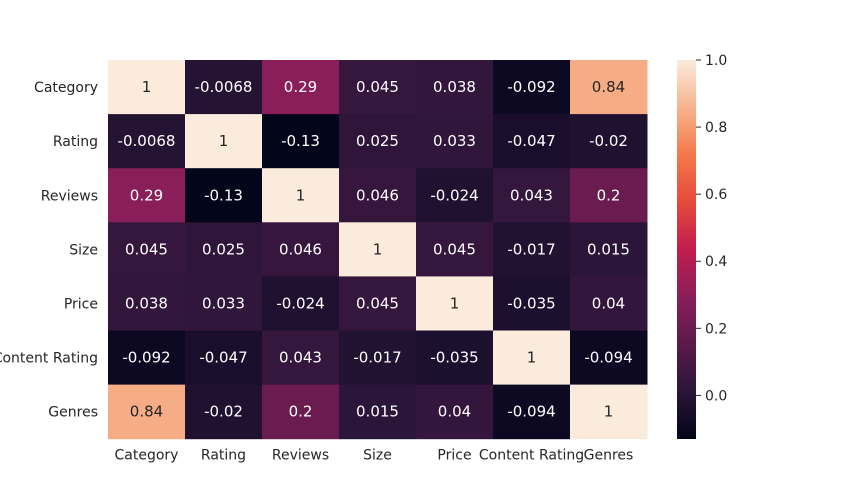 The width and height of the screenshot is (864, 504). Describe the element at coordinates (301, 303) in the screenshot. I see `heatmap-cell-price-reviews` at that location.